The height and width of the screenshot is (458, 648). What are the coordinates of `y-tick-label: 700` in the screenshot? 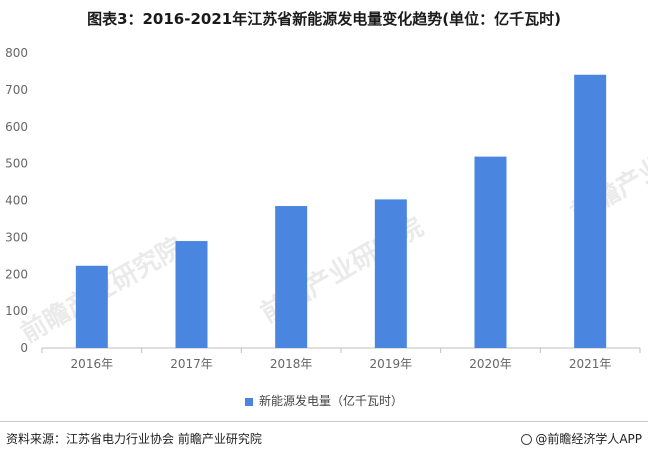 It's located at (16, 90).